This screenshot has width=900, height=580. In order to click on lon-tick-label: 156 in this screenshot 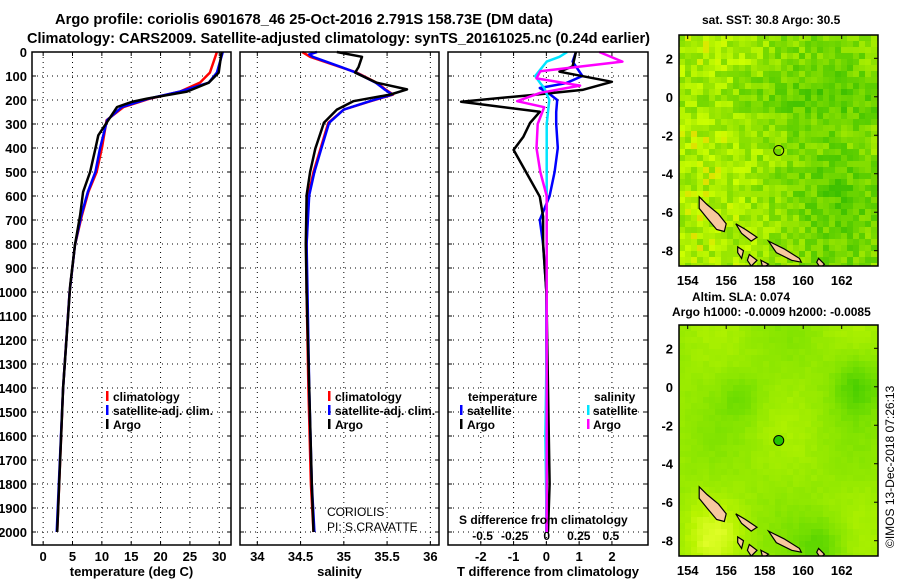, I will do `click(726, 280)`.